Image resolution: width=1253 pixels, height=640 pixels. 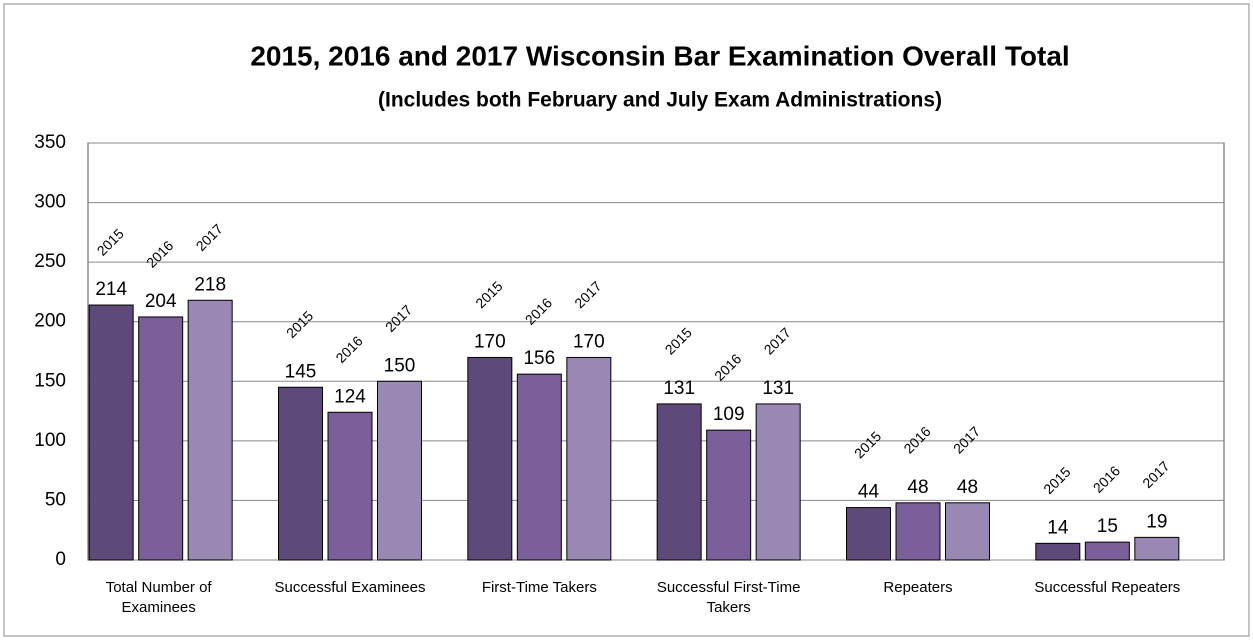 What do you see at coordinates (350, 396) in the screenshot?
I see `data-label: 124` at bounding box center [350, 396].